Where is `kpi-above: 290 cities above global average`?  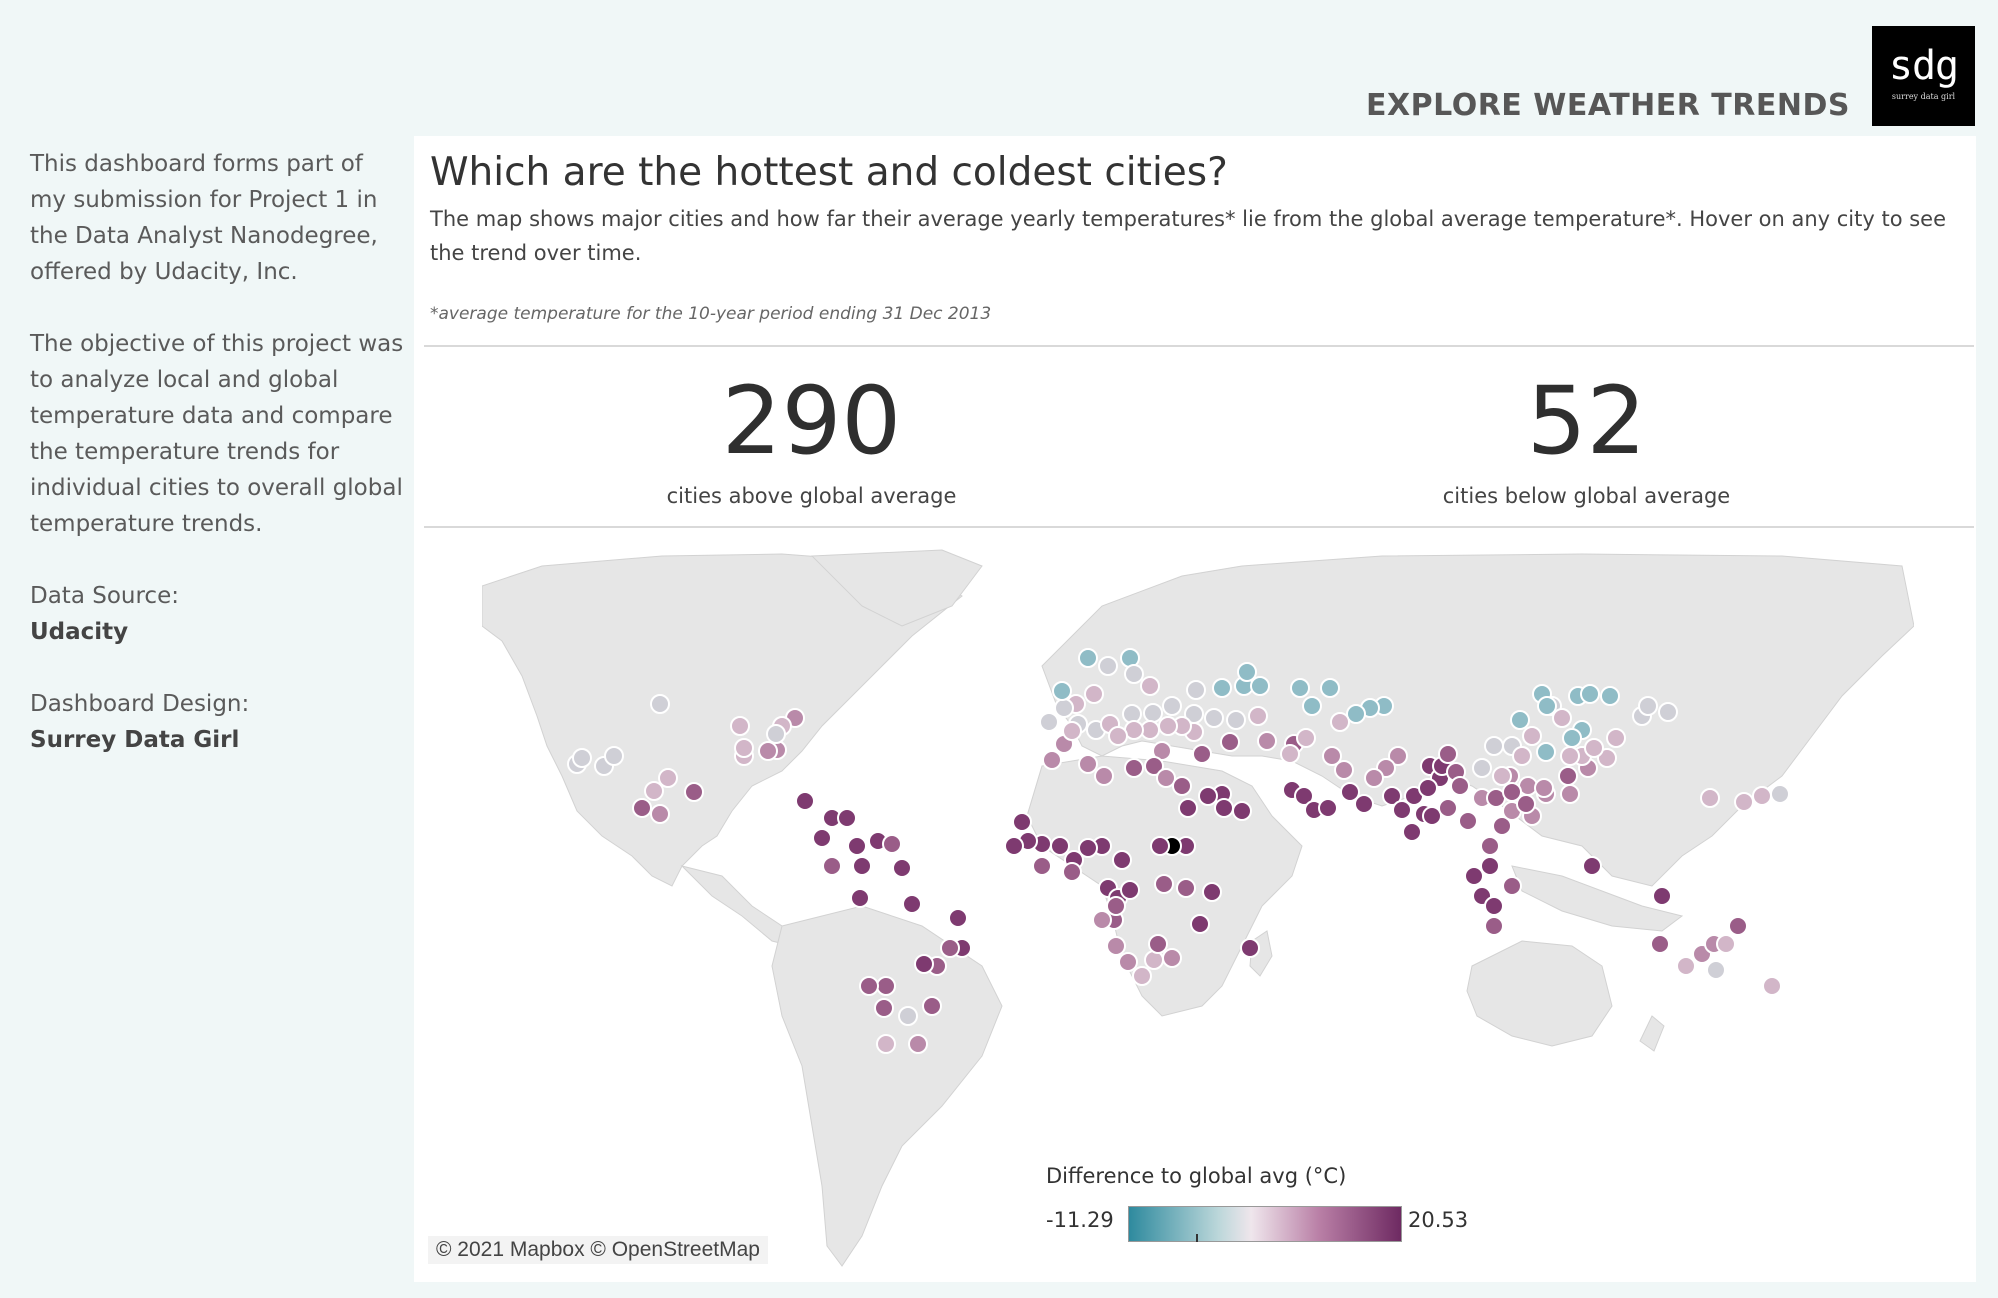
kpi-above: 290 cities above global average is located at coordinates (811, 440).